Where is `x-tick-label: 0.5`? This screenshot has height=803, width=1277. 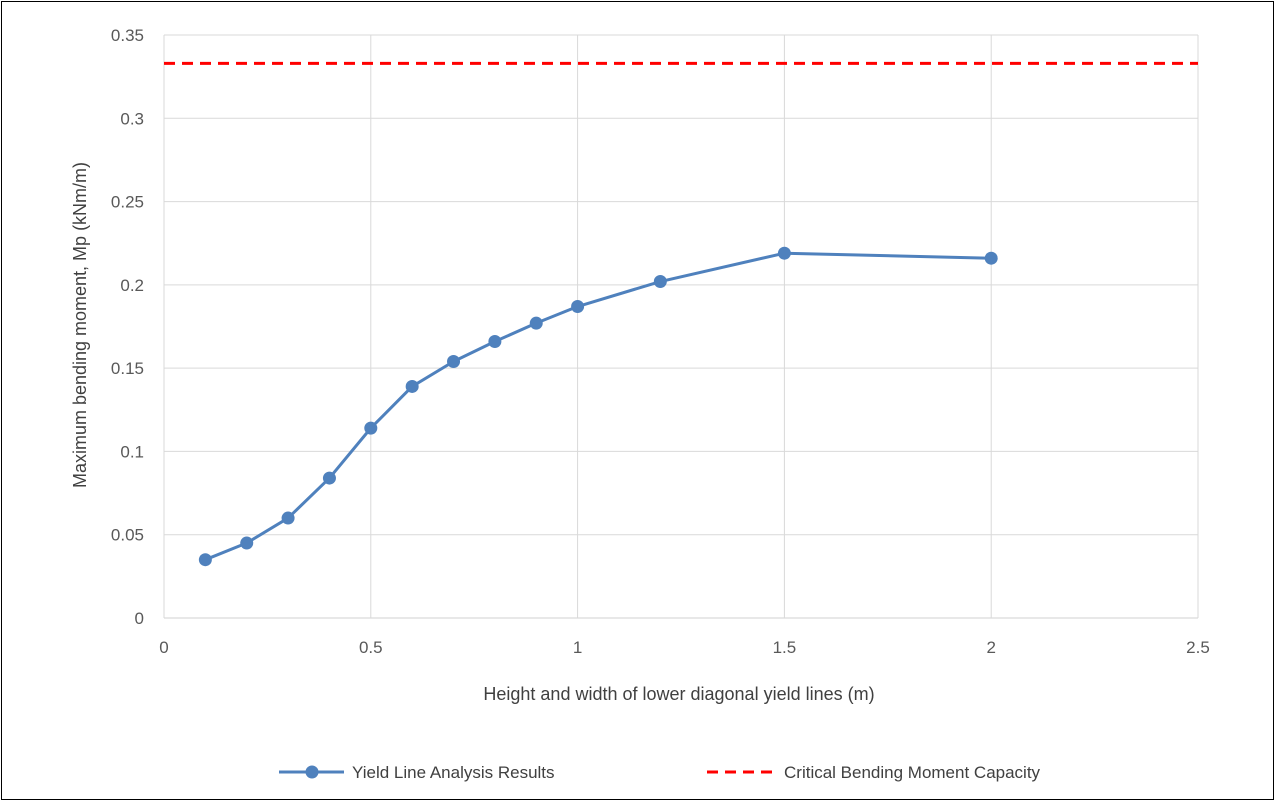 x-tick-label: 0.5 is located at coordinates (371, 647).